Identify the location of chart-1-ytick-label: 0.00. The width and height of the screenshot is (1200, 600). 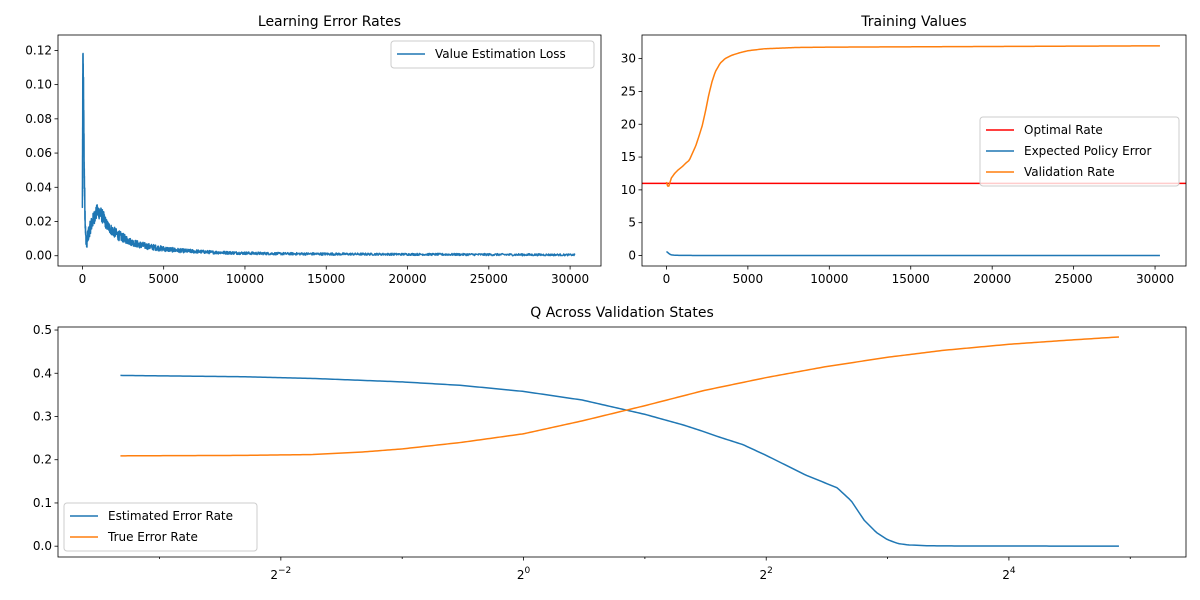
(38, 256).